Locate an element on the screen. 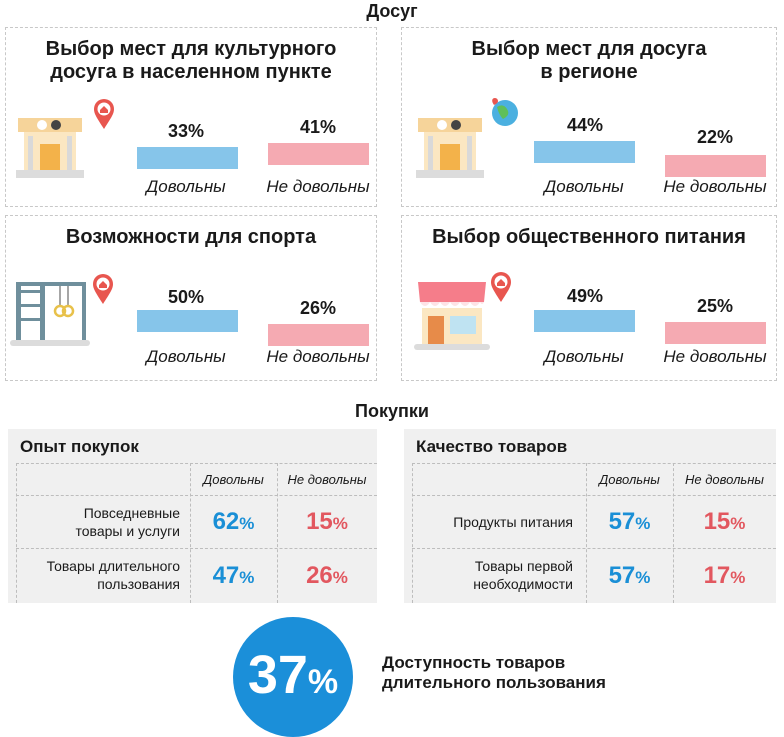  shopping-section-title: Покупки is located at coordinates (392, 411).